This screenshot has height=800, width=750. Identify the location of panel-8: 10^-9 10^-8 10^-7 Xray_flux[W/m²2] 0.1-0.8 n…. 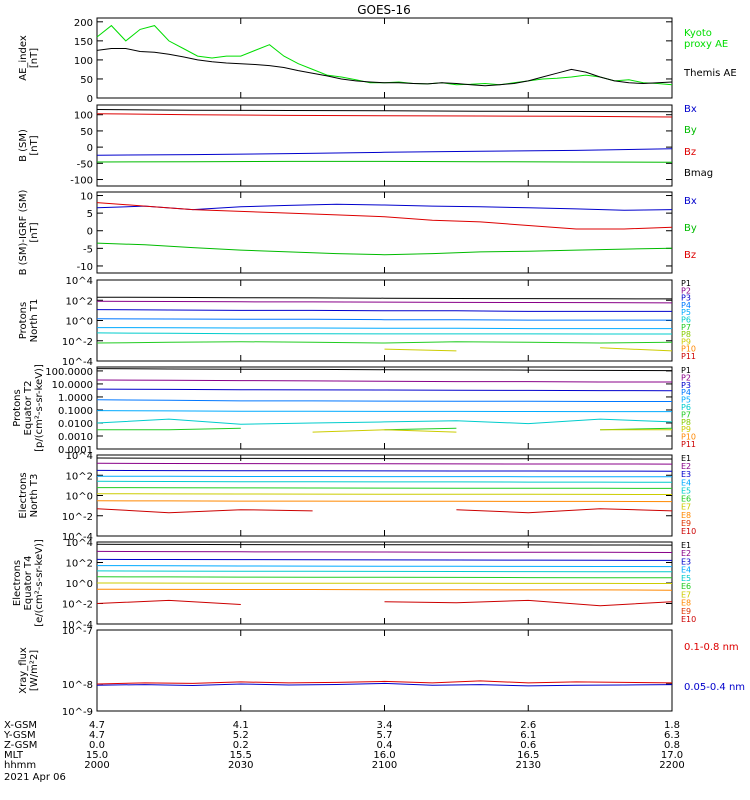
(381, 672).